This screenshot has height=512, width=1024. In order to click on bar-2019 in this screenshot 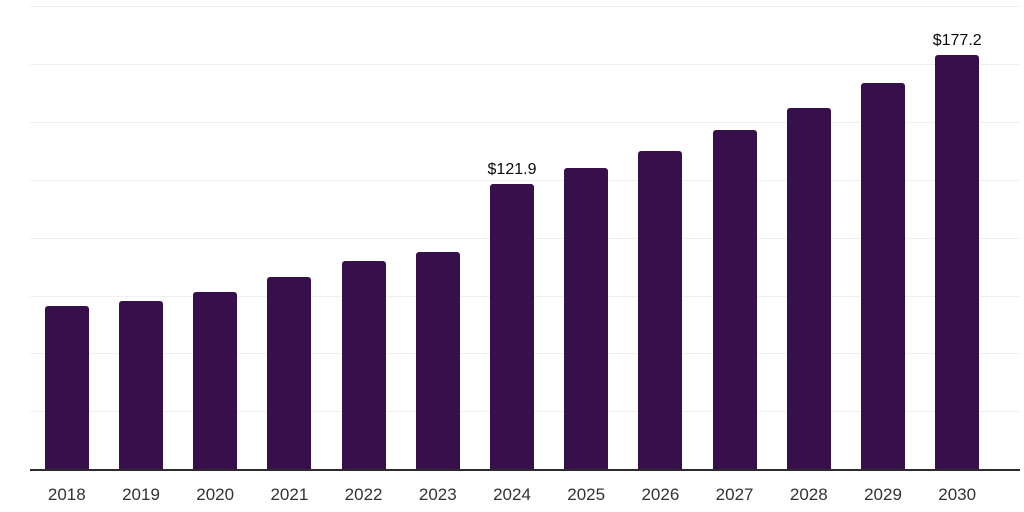, I will do `click(141, 385)`.